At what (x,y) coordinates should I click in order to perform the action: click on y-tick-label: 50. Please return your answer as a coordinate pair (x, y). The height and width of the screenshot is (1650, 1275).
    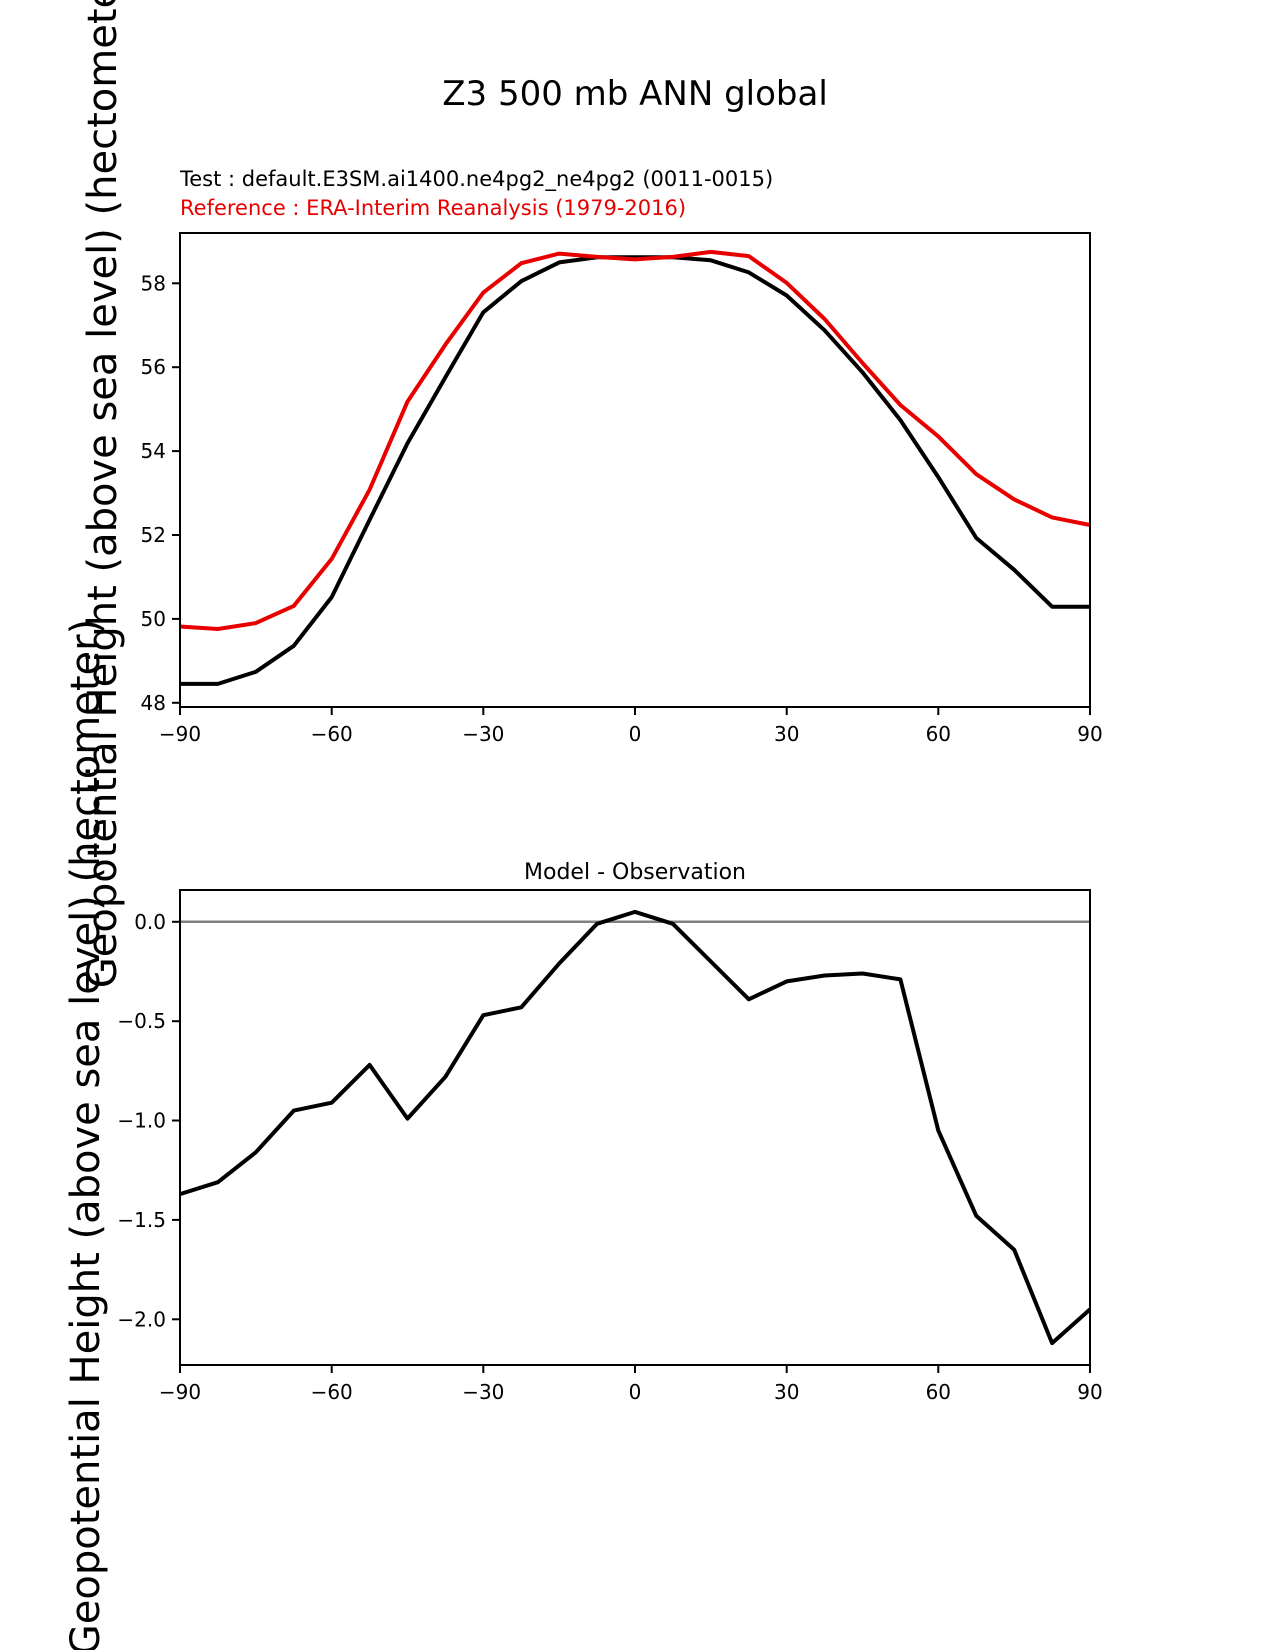
    Looking at the image, I should click on (153, 619).